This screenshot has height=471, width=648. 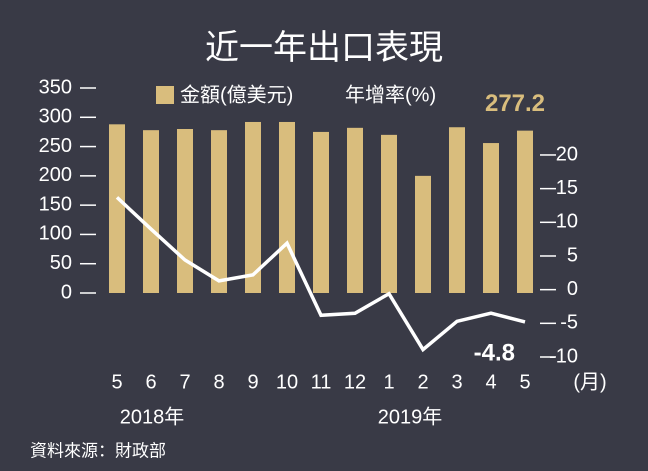 What do you see at coordinates (55, 146) in the screenshot?
I see `y-tick-label: 250` at bounding box center [55, 146].